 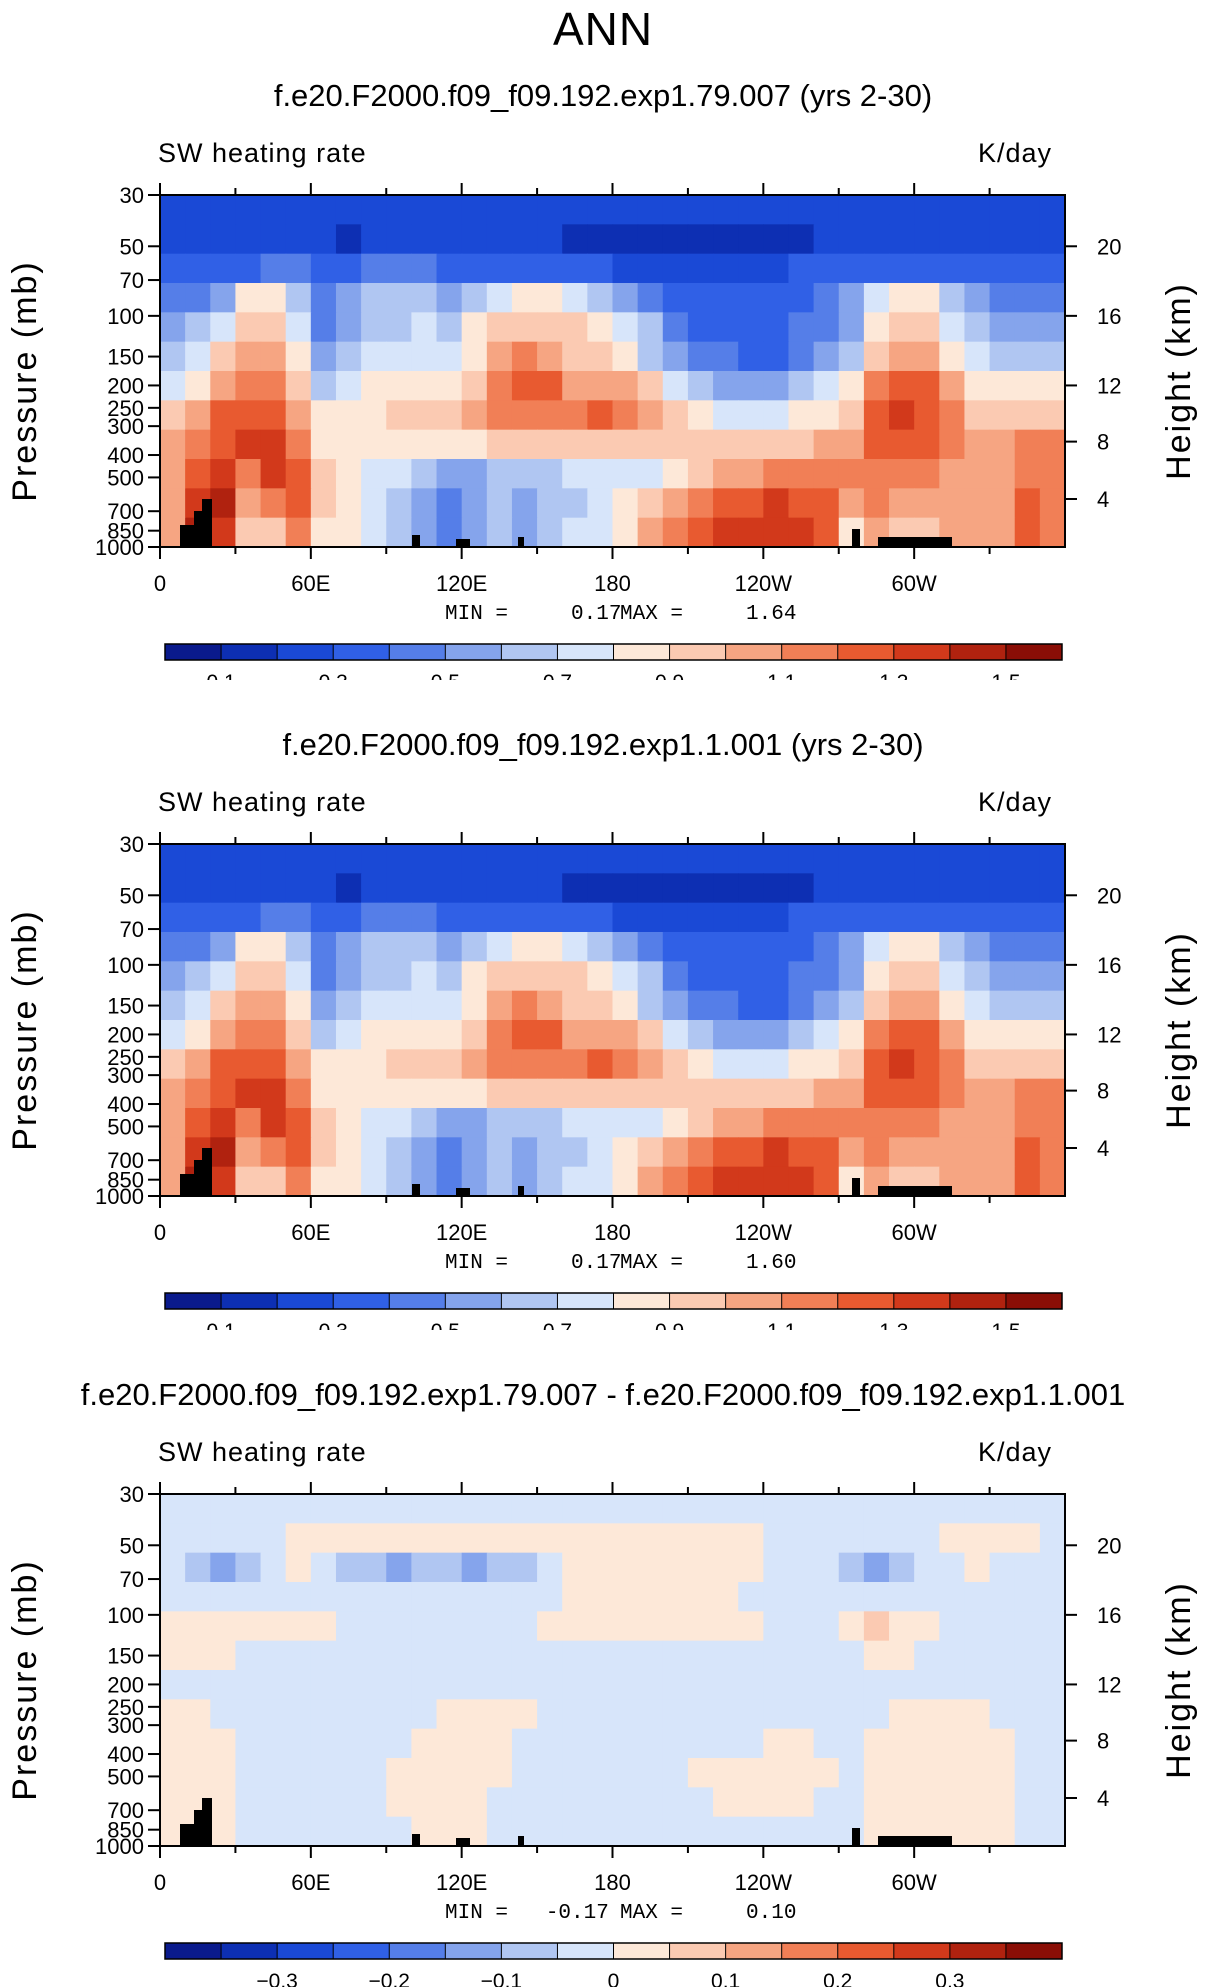 What do you see at coordinates (125, 1160) in the screenshot?
I see `y-tick-label: 700` at bounding box center [125, 1160].